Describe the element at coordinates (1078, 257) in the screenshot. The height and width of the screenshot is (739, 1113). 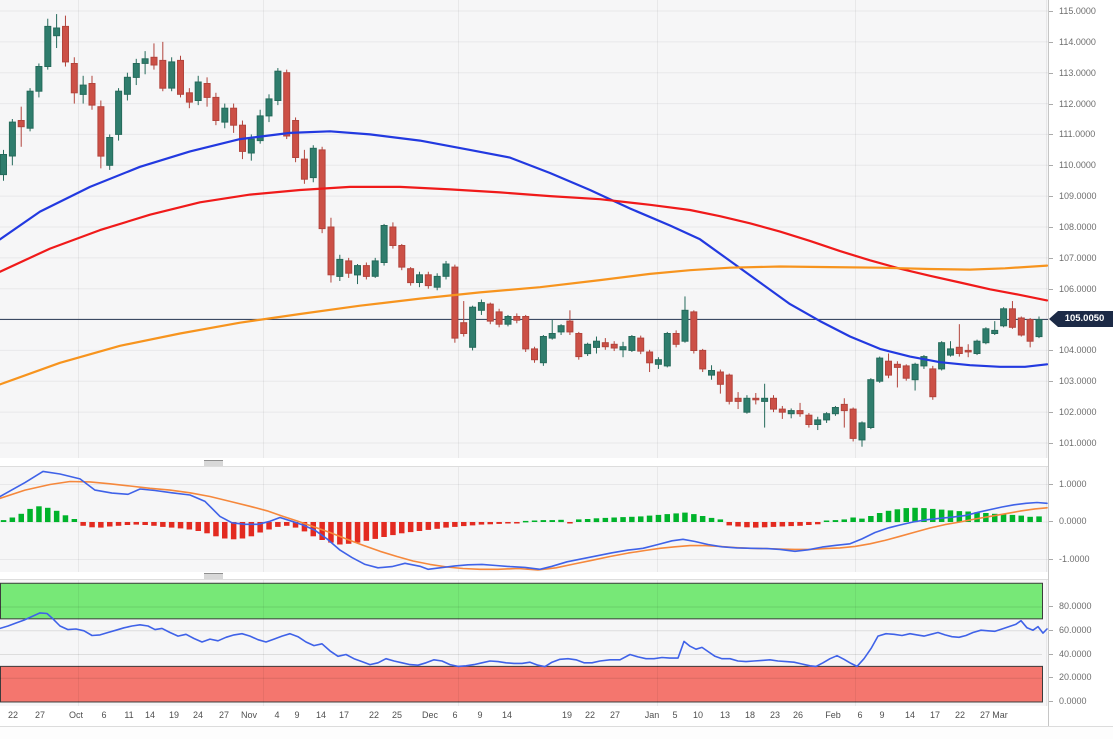
I see `axis-tick-label: 107.0000` at that location.